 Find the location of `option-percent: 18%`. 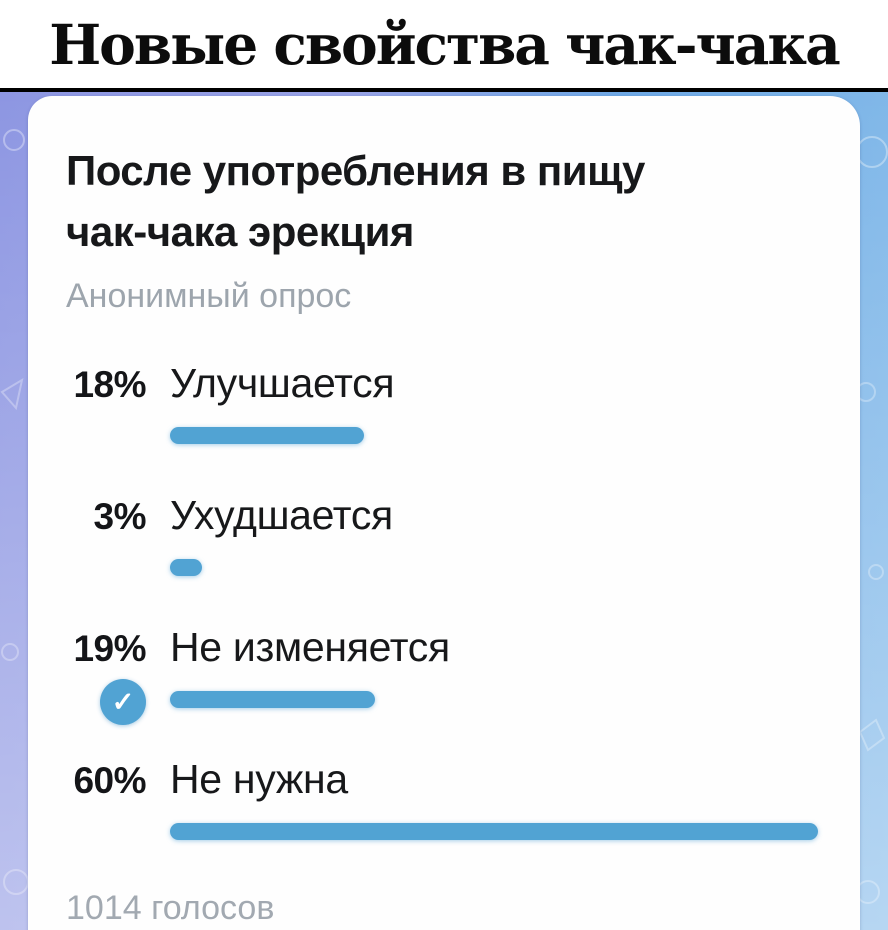

option-percent: 18% is located at coordinates (109, 384).